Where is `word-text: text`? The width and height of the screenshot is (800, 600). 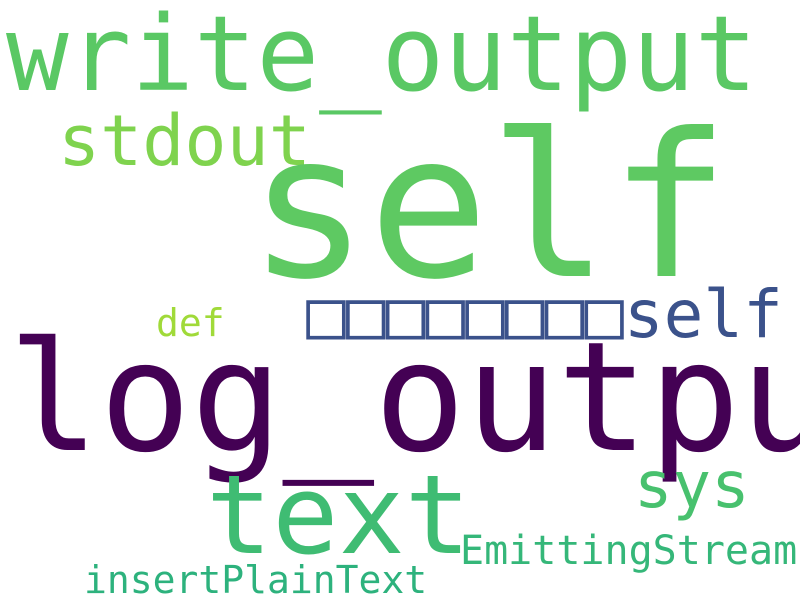 word-text: text is located at coordinates (338, 515).